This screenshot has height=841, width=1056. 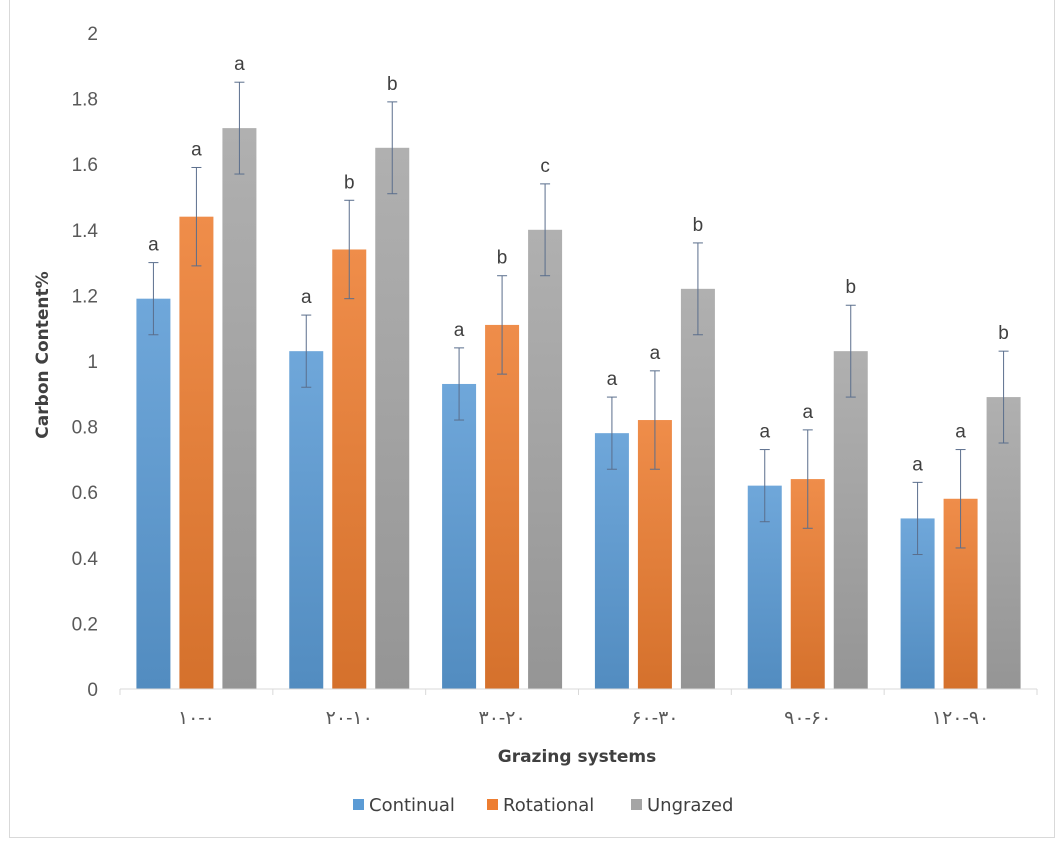 I want to click on y-axis-title: Carbon Content%, so click(x=43, y=354).